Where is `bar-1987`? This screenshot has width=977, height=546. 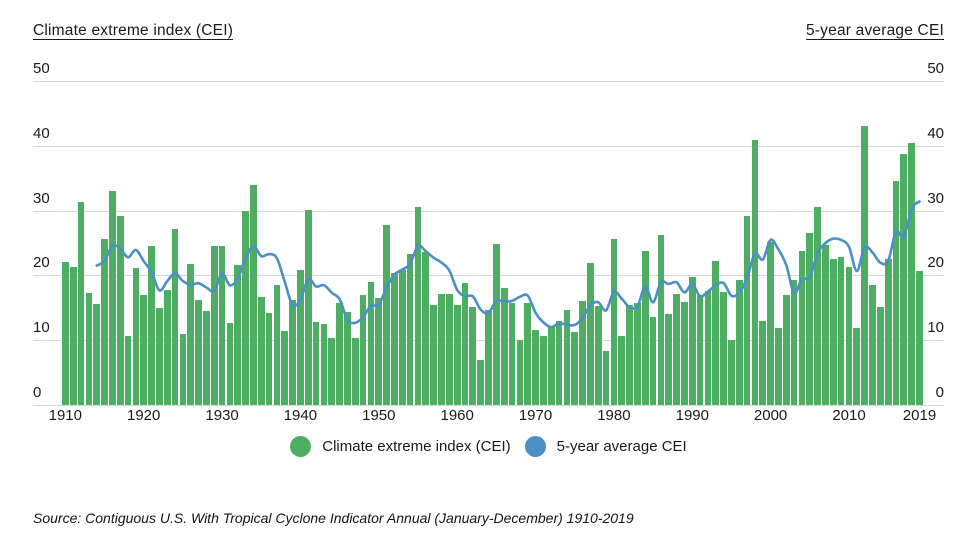
bar-1987 is located at coordinates (669, 359).